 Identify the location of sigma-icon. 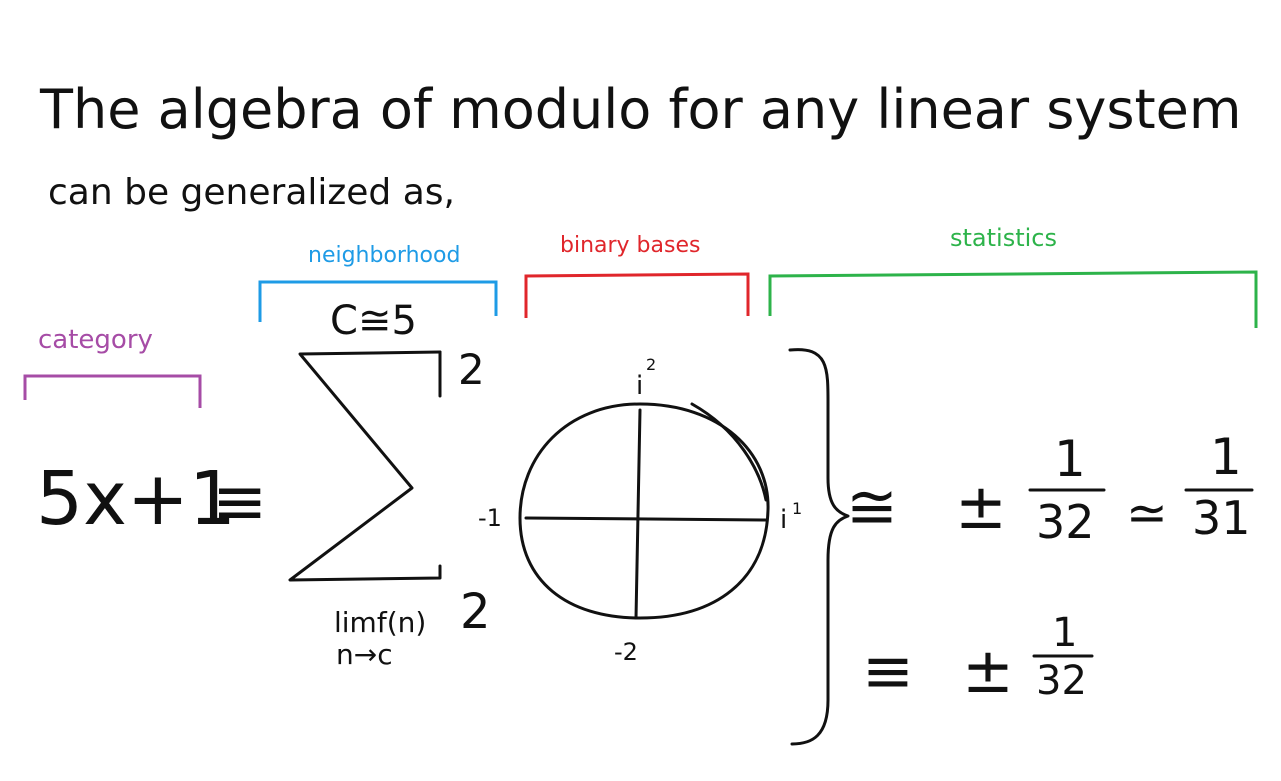
(365, 466).